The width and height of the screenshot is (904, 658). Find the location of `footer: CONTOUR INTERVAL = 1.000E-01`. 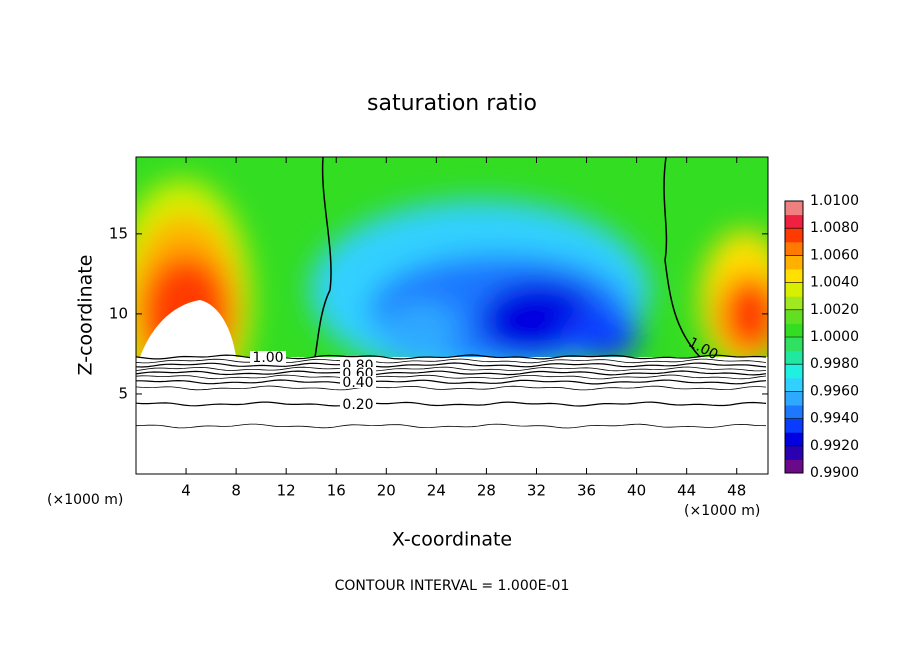

footer: CONTOUR INTERVAL = 1.000E-01 is located at coordinates (452, 586).